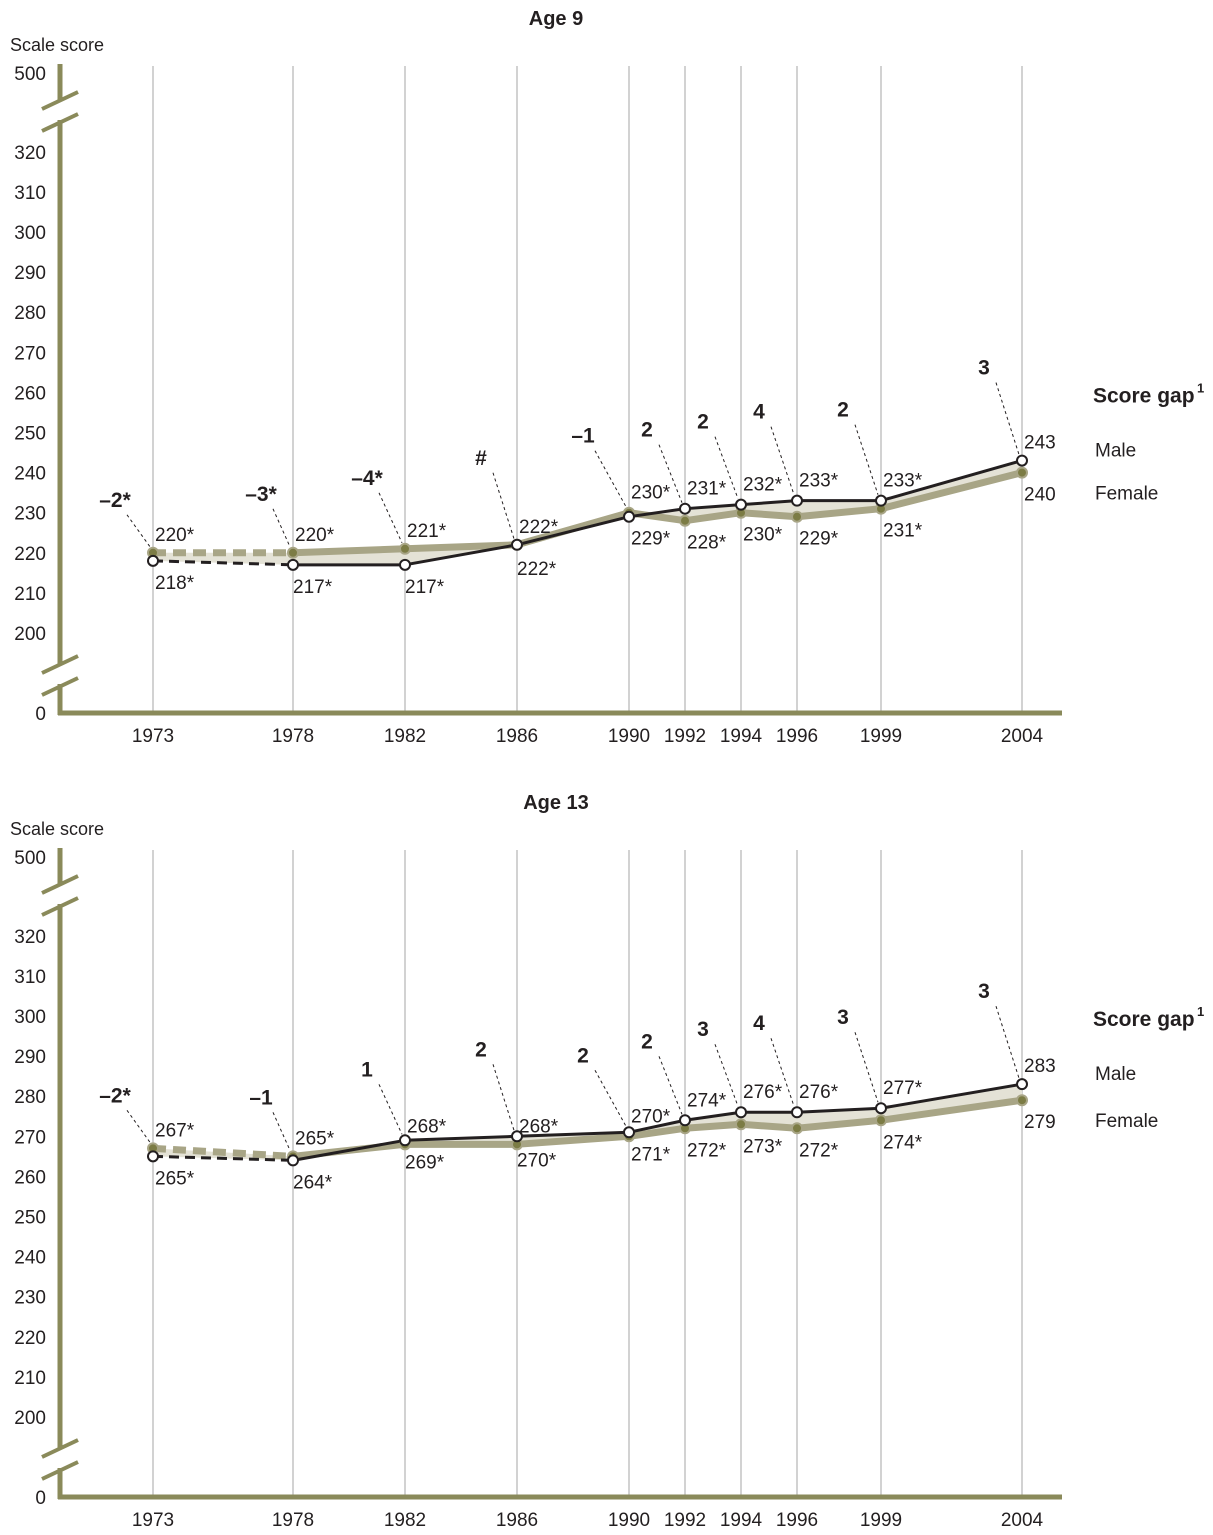 This screenshot has height=1535, width=1213. I want to click on male-data-label: 276*, so click(819, 1092).